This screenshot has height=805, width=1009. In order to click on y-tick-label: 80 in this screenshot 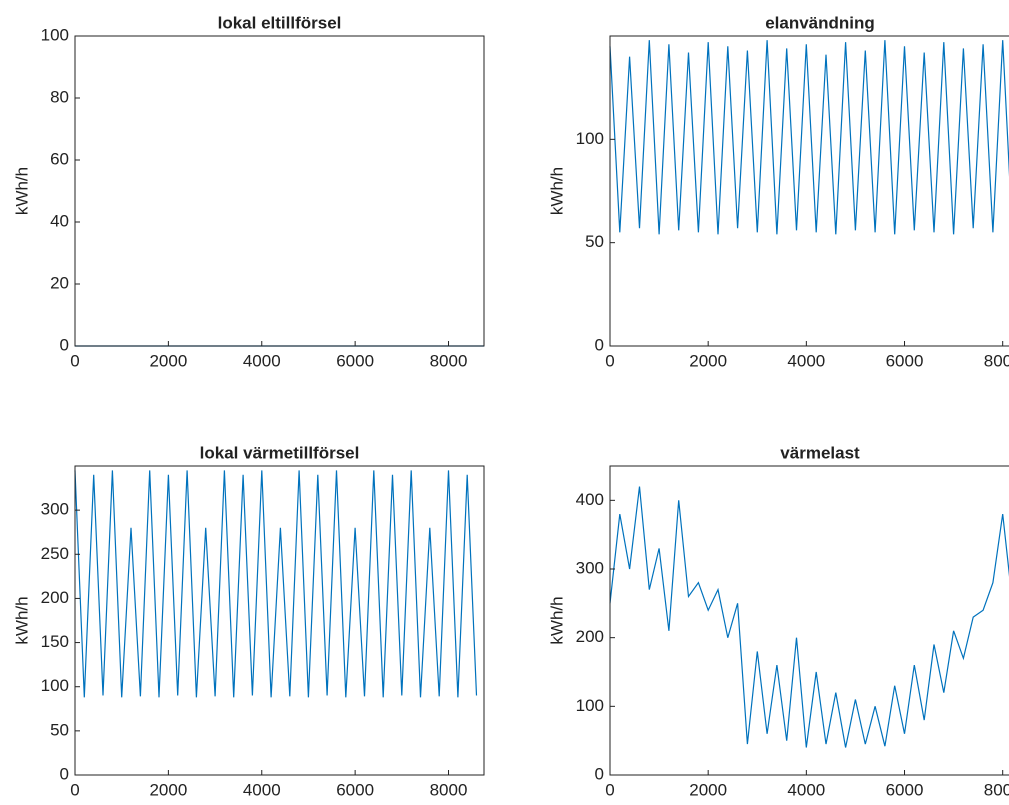, I will do `click(59, 96)`.